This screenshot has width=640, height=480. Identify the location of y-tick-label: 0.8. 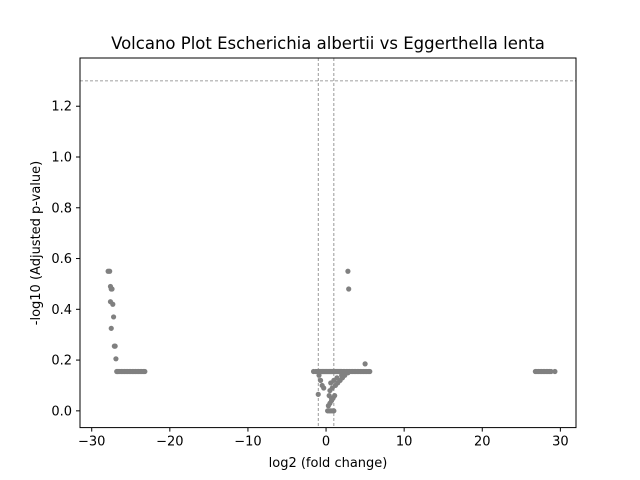
(61, 208).